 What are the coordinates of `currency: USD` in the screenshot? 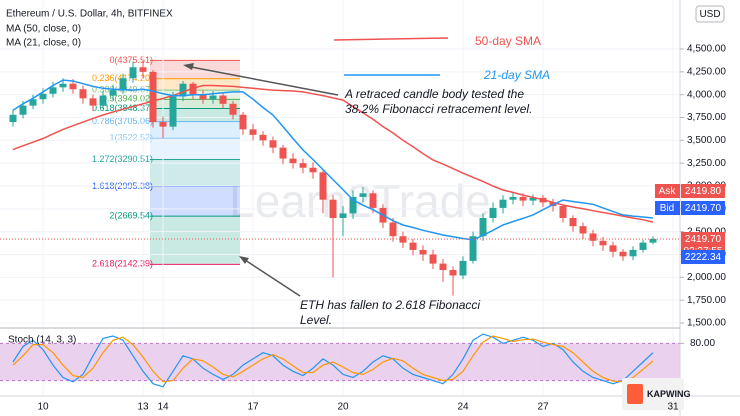 It's located at (709, 14).